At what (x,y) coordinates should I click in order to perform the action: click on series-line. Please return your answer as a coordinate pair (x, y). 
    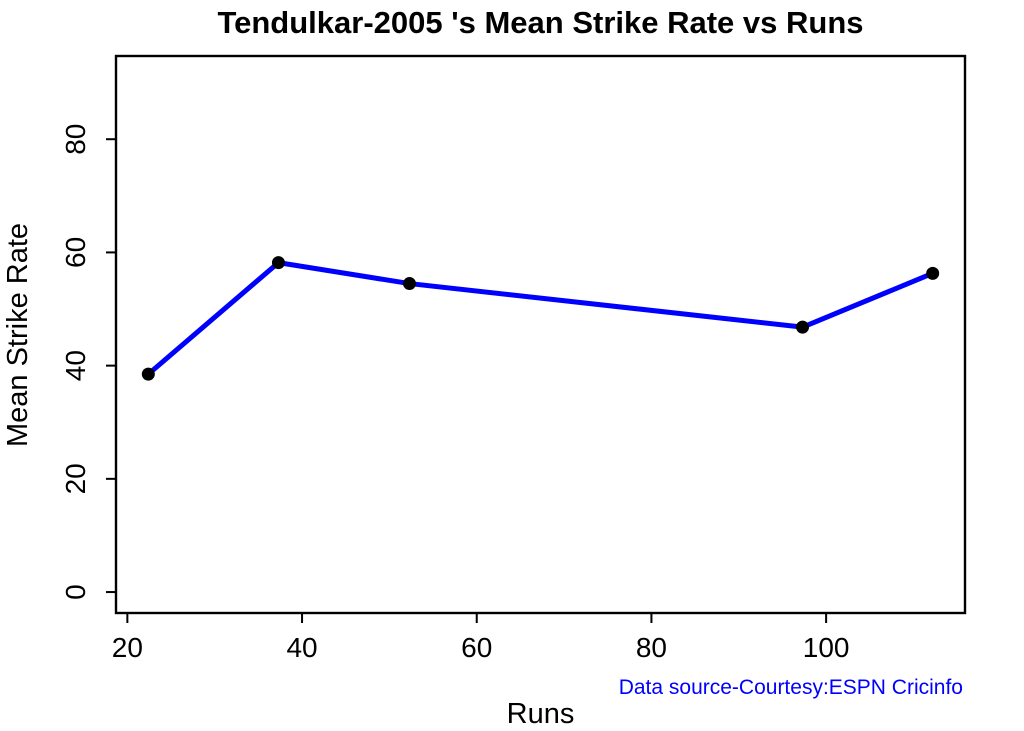
    Looking at the image, I should click on (540, 318).